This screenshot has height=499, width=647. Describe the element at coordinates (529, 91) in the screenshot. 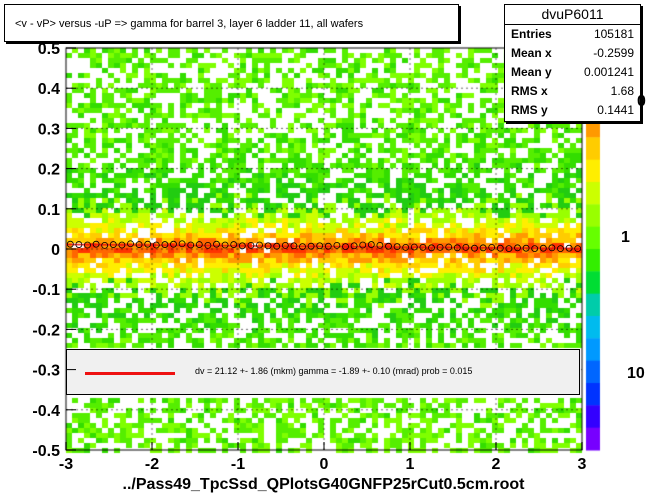

I see `stats-label: RMS x` at that location.